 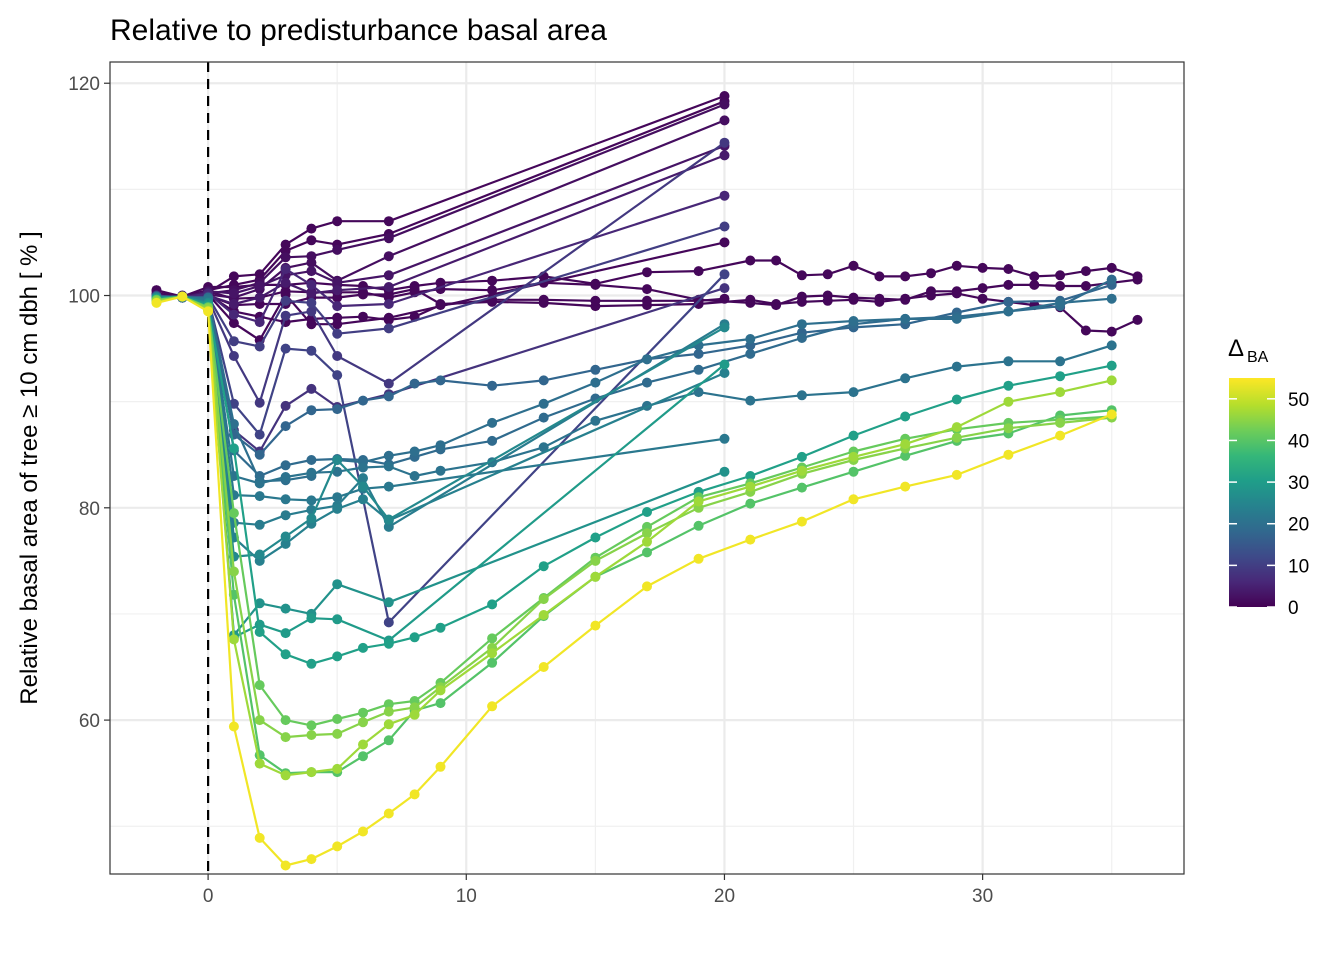 I want to click on legend-ticks: 0 10 20 30 40 50, so click(x=1269, y=504).